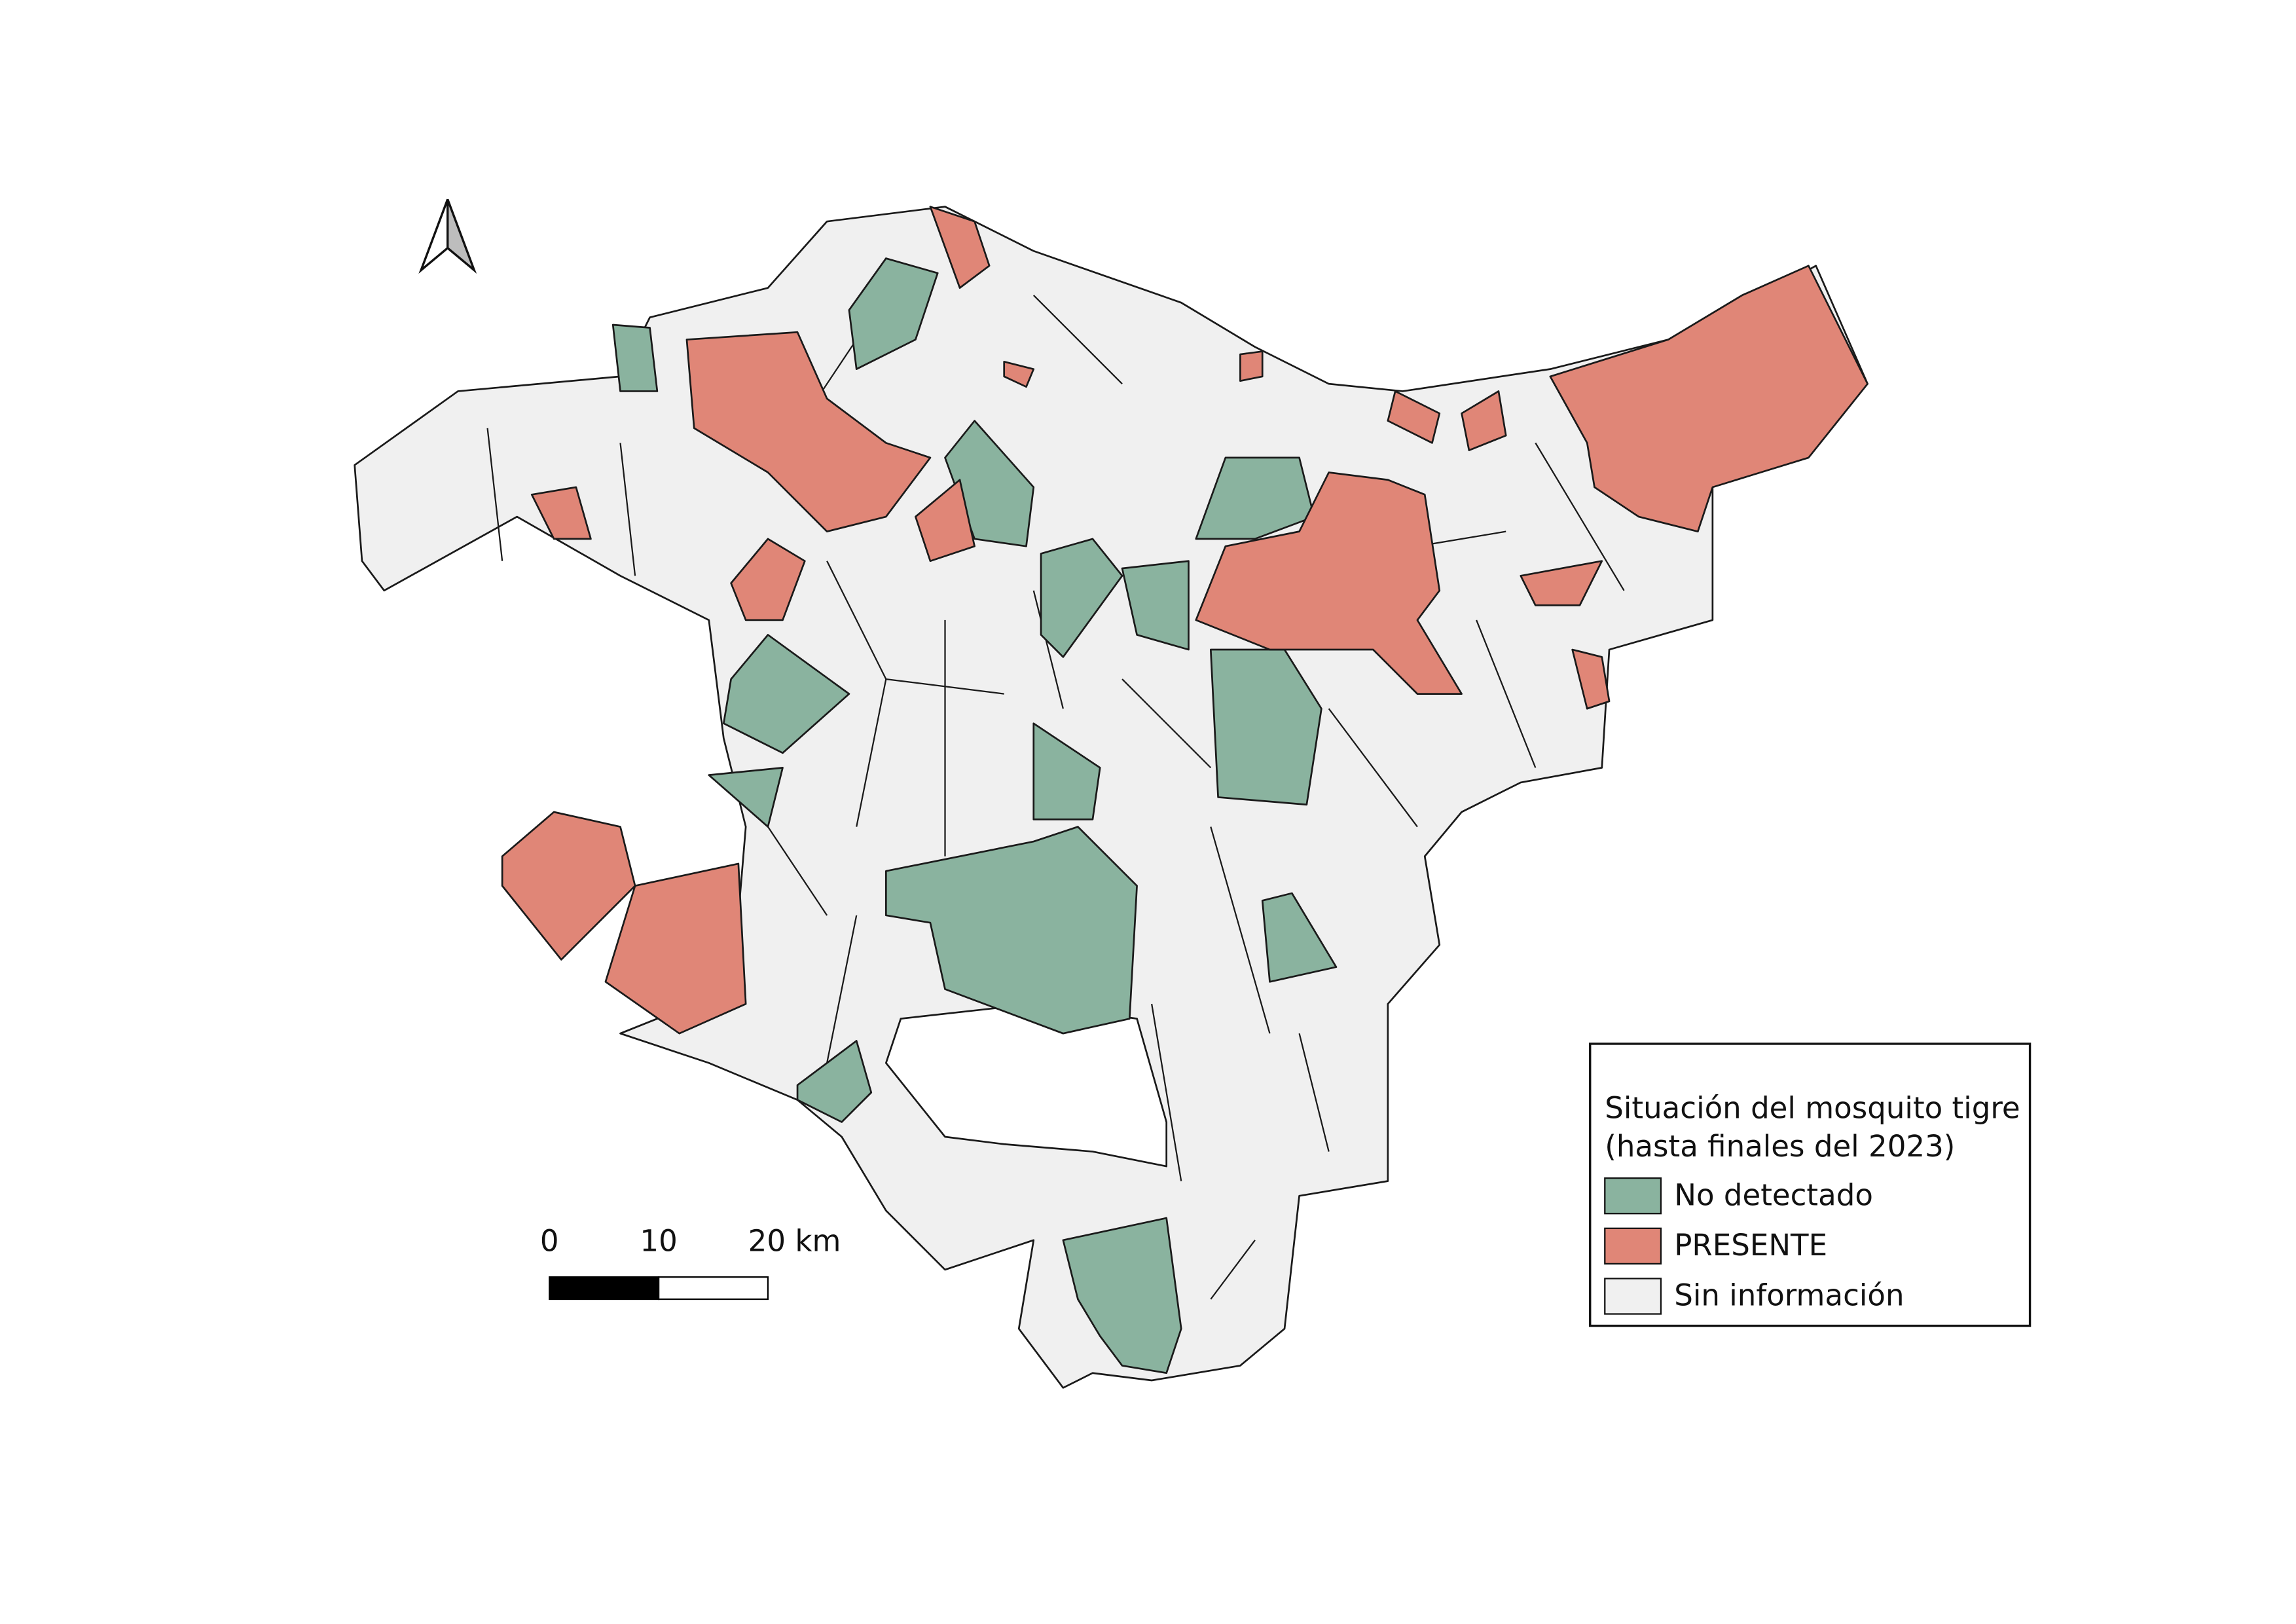 Image resolution: width=2296 pixels, height=1624 pixels. What do you see at coordinates (1812, 1107) in the screenshot?
I see `legend-title: Situación del mosquito tigre` at bounding box center [1812, 1107].